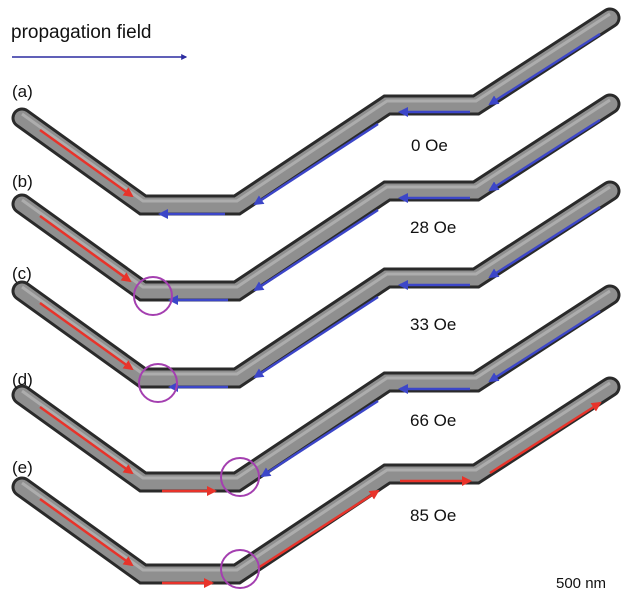 Image resolution: width=627 pixels, height=598 pixels. What do you see at coordinates (22, 91) in the screenshot?
I see `panel-label-a: (a)` at bounding box center [22, 91].